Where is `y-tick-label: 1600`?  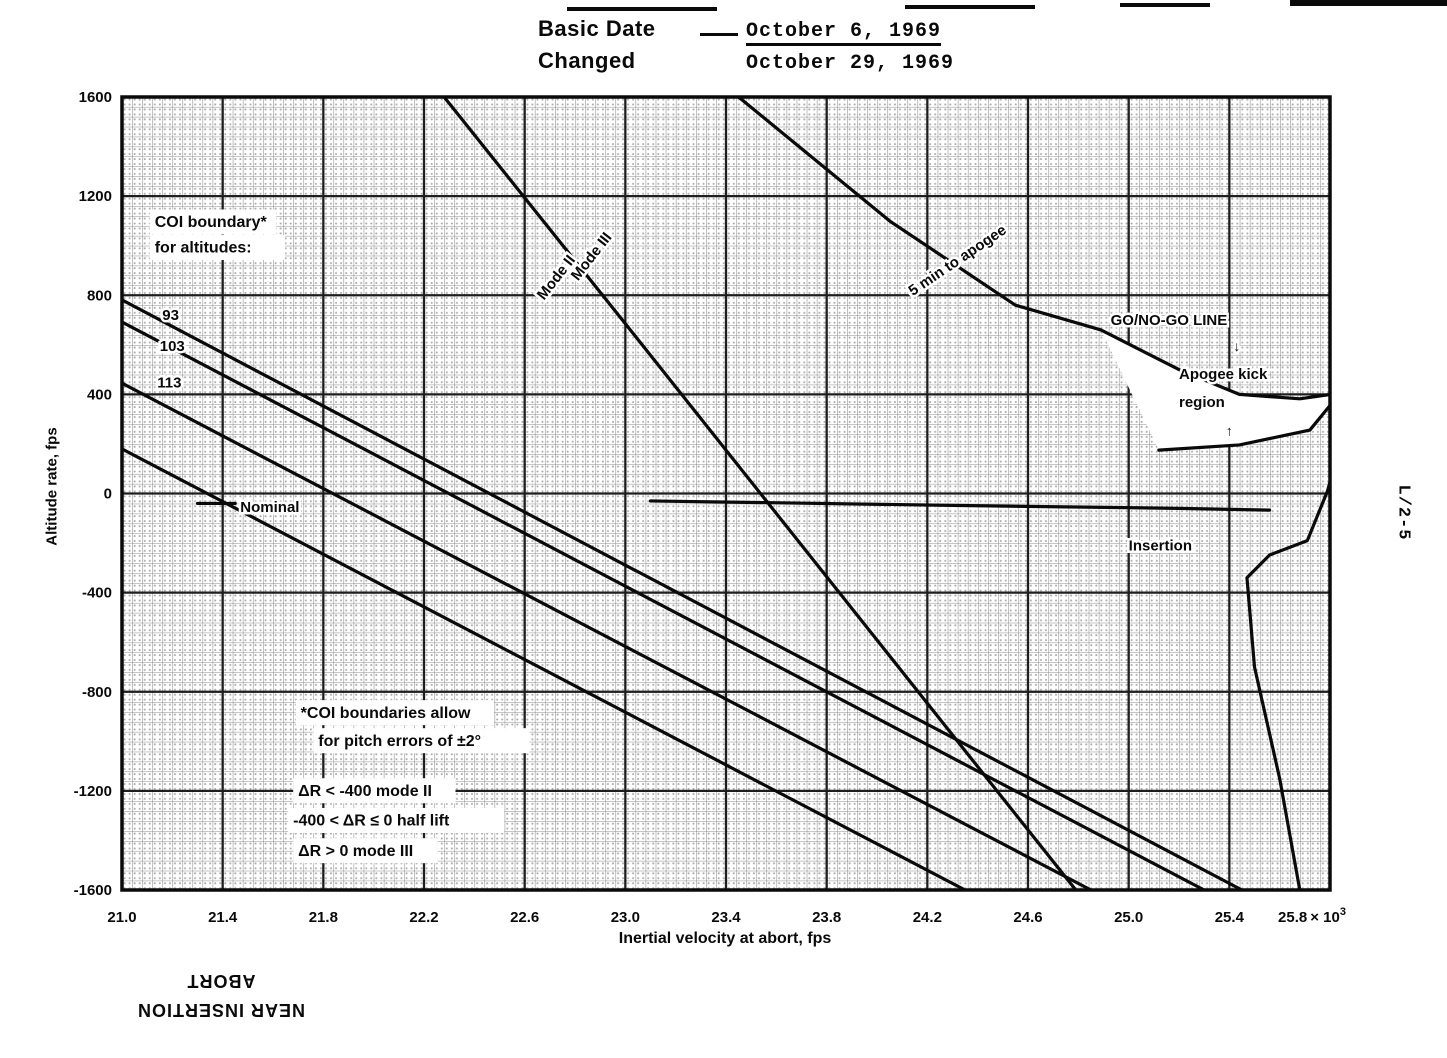
y-tick-label: 1600 is located at coordinates (95, 97).